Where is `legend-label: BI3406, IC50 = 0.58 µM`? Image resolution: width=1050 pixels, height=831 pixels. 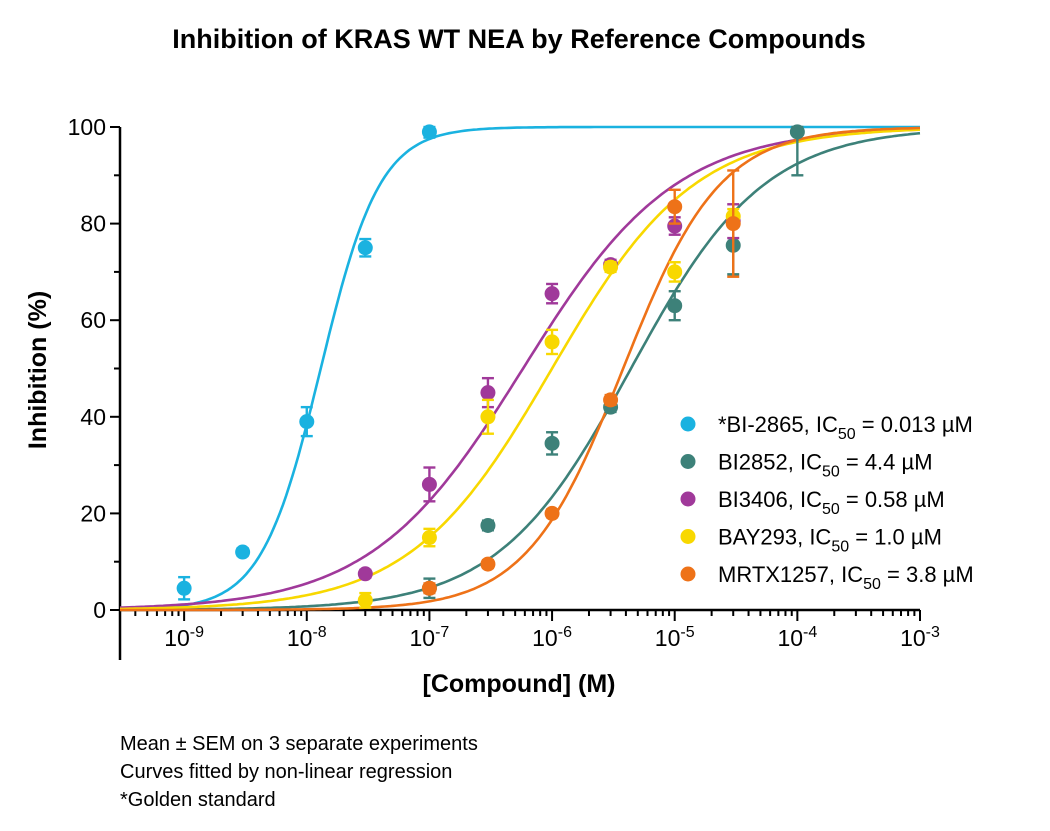
legend-label: BI3406, IC50 = 0.58 µM is located at coordinates (831, 502).